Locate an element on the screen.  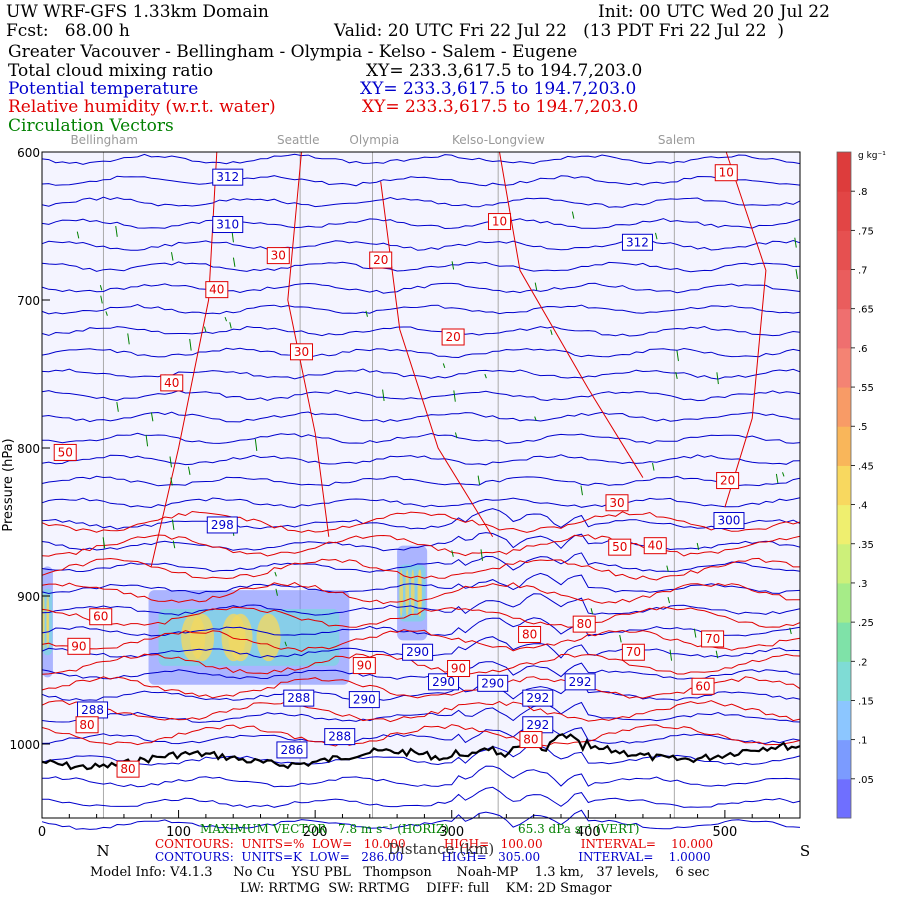
y-tick-label: 700 is located at coordinates (28, 301).